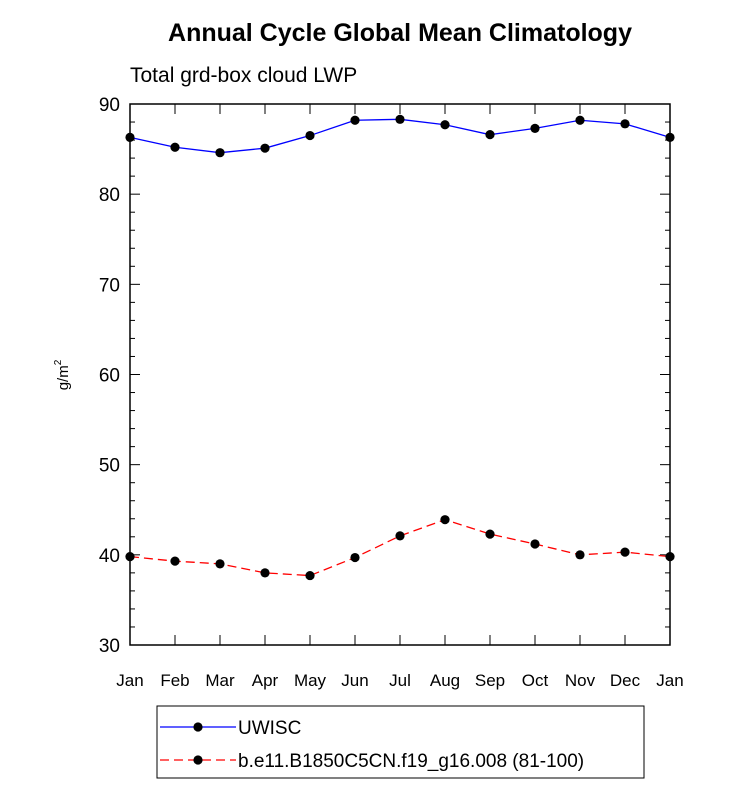 Image resolution: width=733 pixels, height=800 pixels. What do you see at coordinates (109, 195) in the screenshot?
I see `y-tick-label: 80` at bounding box center [109, 195].